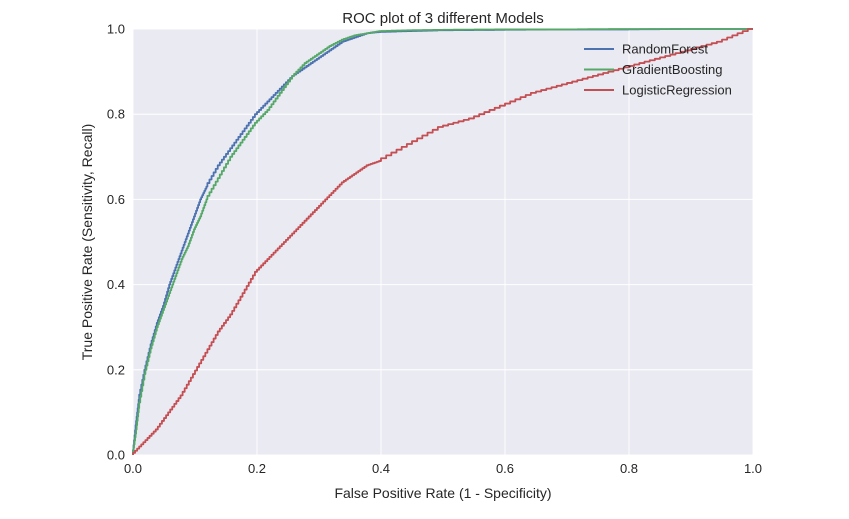 The image size is (849, 519). I want to click on x-tick-label: 0.0, so click(133, 468).